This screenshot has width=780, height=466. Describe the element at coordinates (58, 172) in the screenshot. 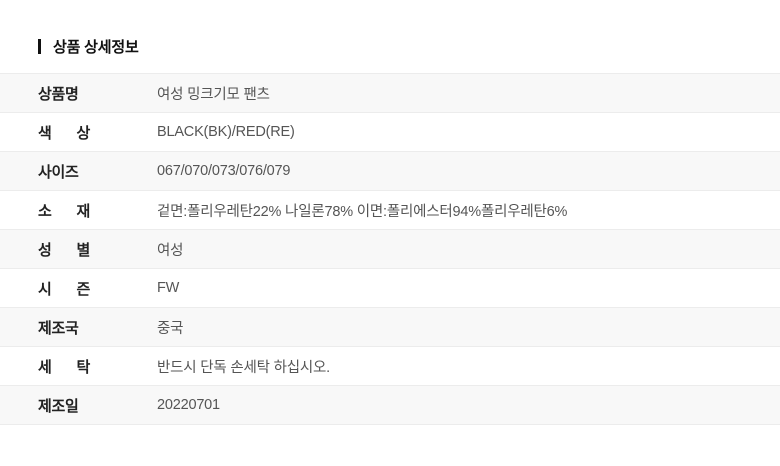

I see `spec-label: 사이즈` at that location.